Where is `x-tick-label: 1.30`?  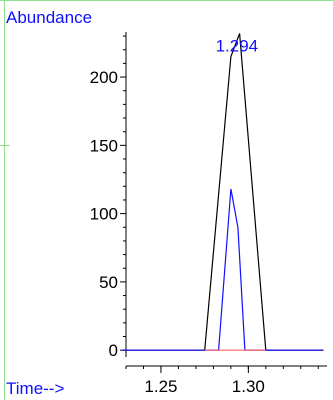 x-tick-label: 1.30 is located at coordinates (248, 386).